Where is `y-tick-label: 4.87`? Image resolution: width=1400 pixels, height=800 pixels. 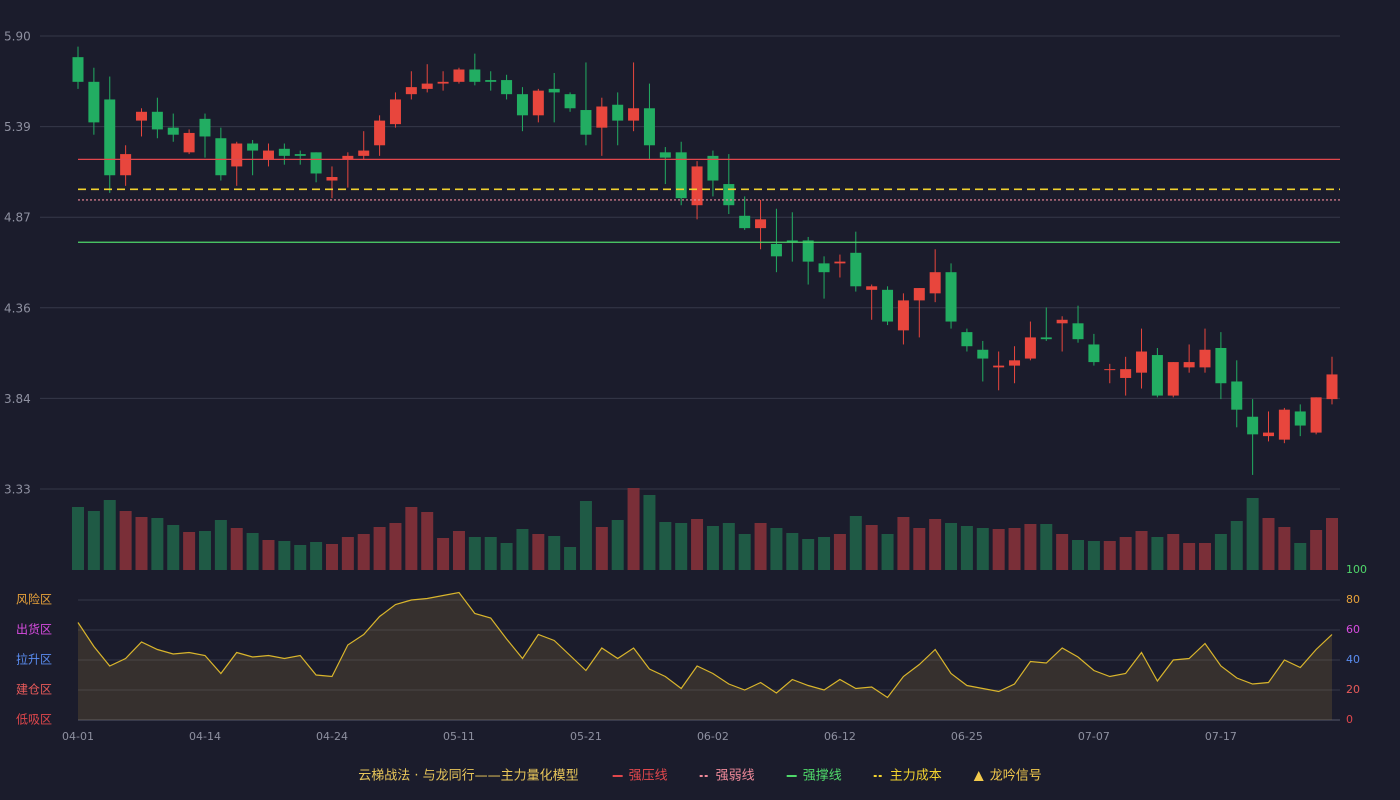 y-tick-label: 4.87 is located at coordinates (17, 218).